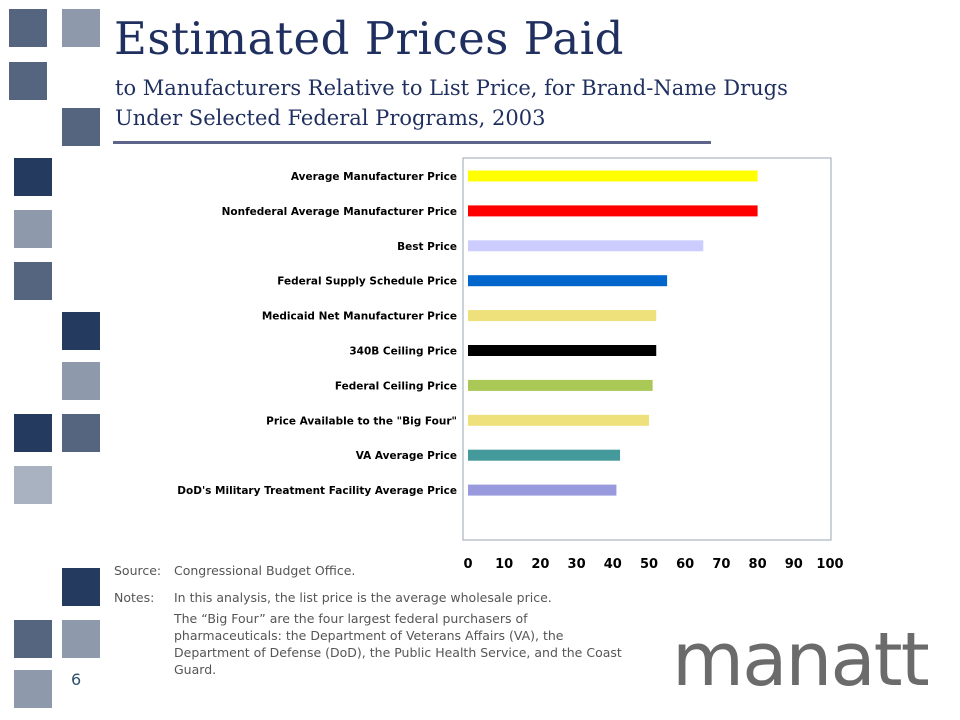 The height and width of the screenshot is (720, 960). I want to click on x-tick-label: 100, so click(829, 564).